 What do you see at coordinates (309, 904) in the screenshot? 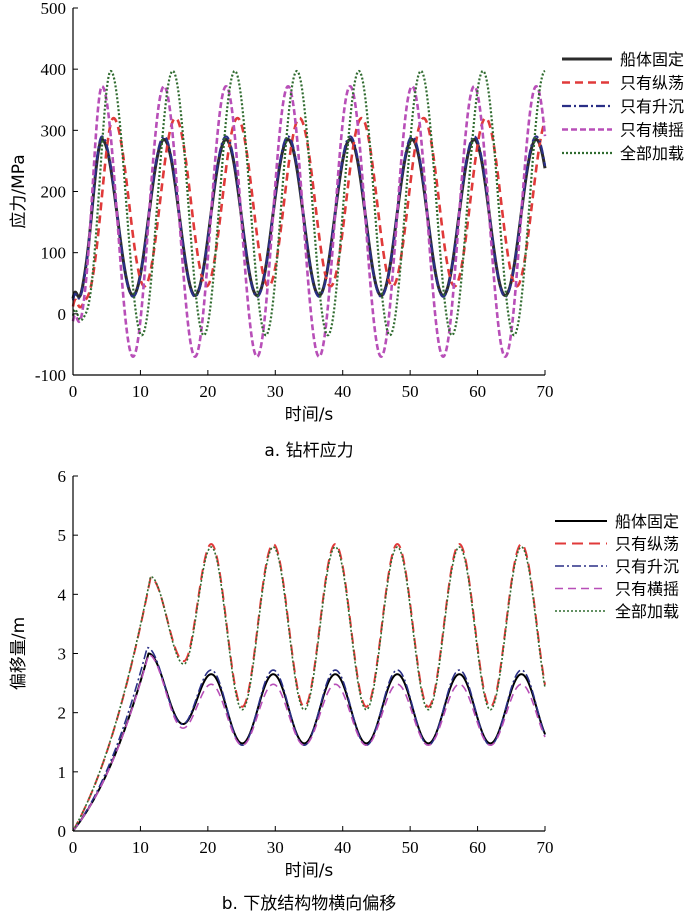
I see `chart-caption: b. 下放结构物横向偏移` at bounding box center [309, 904].